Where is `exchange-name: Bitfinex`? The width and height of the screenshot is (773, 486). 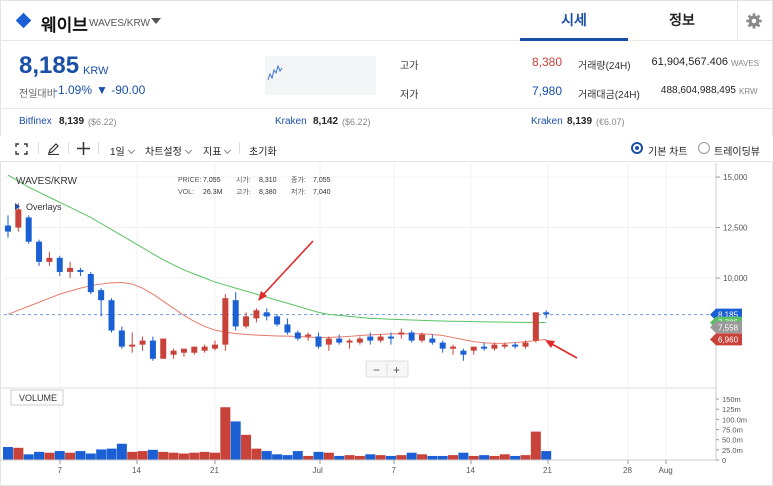
exchange-name: Bitfinex is located at coordinates (35, 121).